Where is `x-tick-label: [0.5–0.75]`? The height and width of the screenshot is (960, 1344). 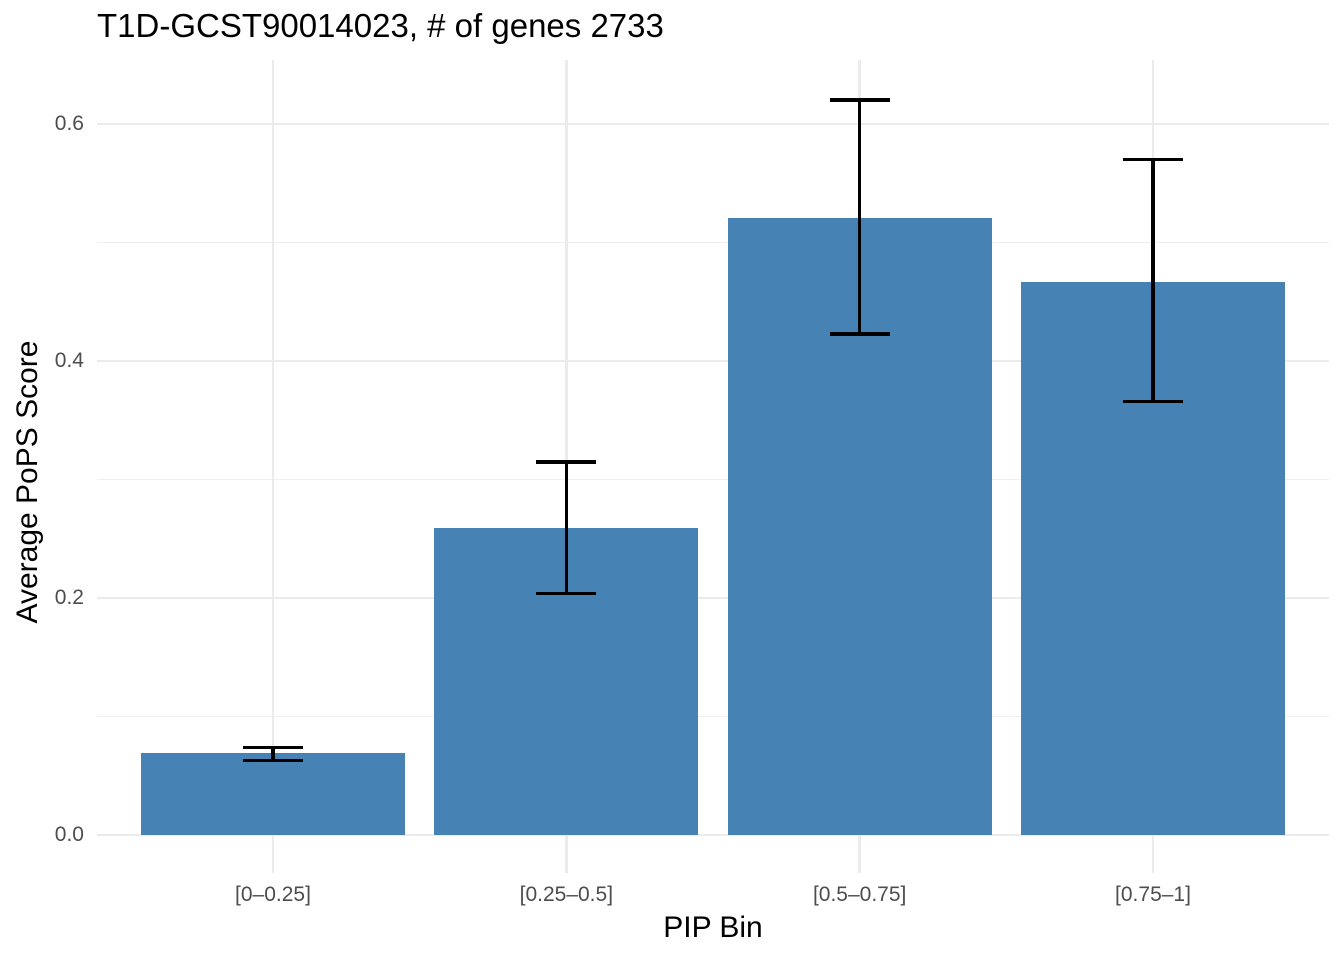
x-tick-label: [0.5–0.75] is located at coordinates (859, 894).